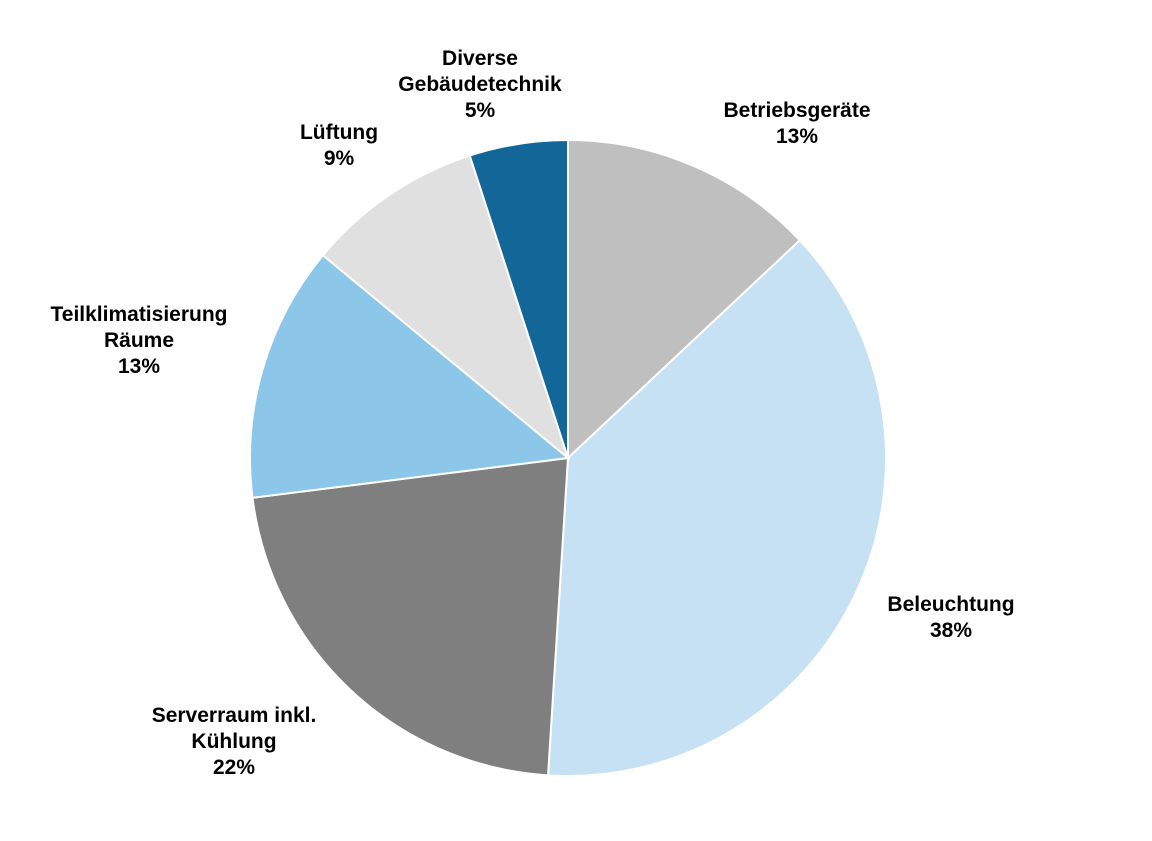  I want to click on slice-label-line: Diverse, so click(480, 58).